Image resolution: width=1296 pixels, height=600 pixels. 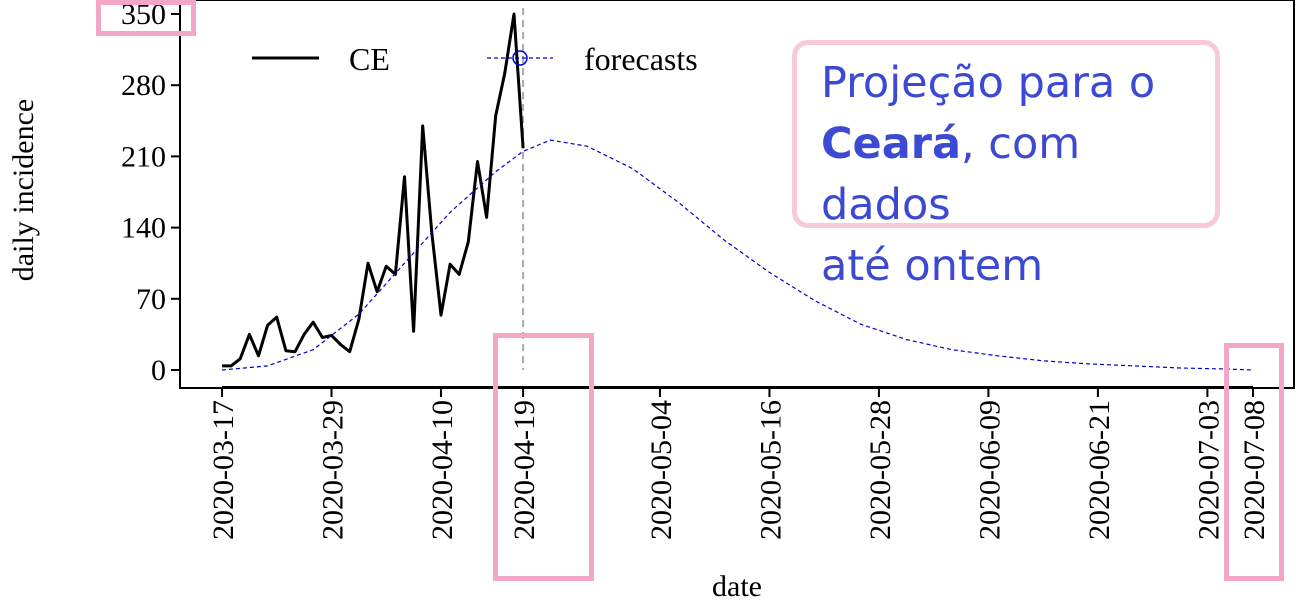 I want to click on y-tick-label: 140, so click(x=143, y=228).